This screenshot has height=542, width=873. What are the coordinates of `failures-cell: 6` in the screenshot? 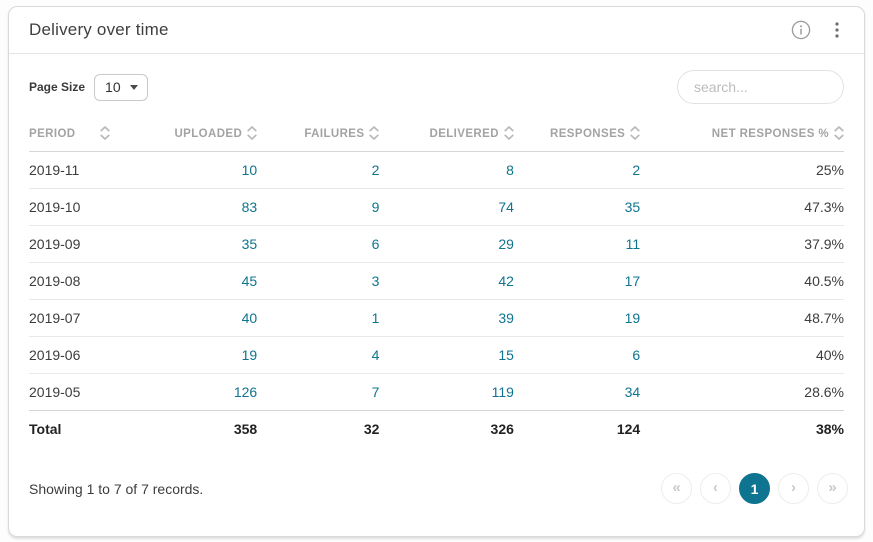 It's located at (318, 244).